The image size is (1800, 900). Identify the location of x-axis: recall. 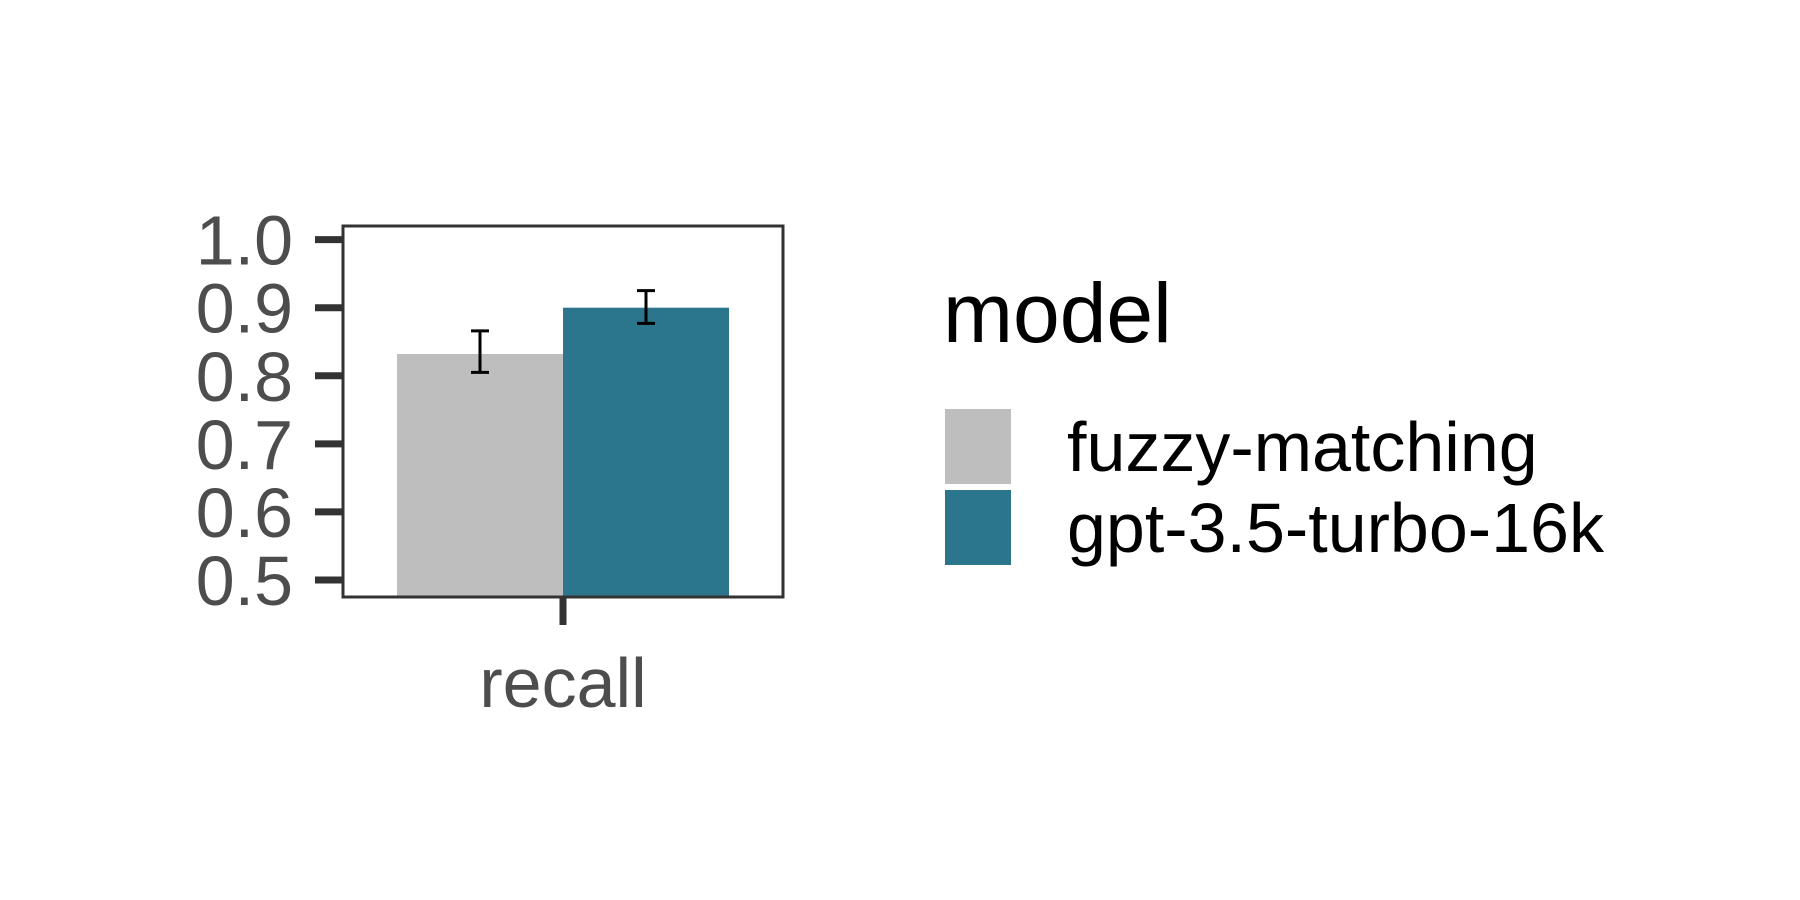
(563, 659).